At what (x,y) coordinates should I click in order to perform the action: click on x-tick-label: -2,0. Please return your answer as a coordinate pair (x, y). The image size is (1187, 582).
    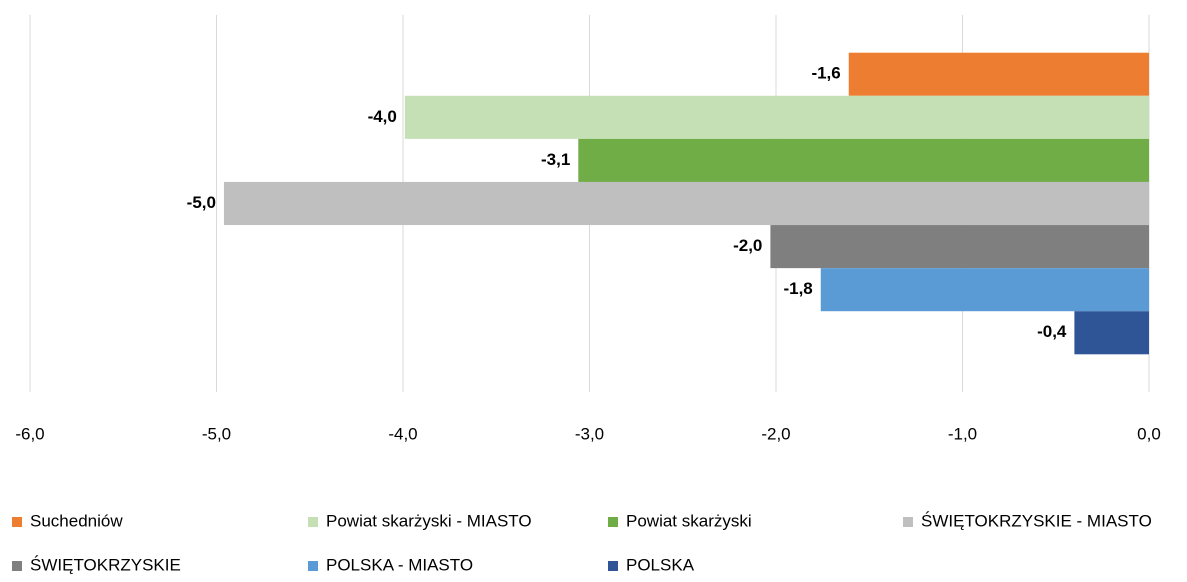
    Looking at the image, I should click on (775, 433).